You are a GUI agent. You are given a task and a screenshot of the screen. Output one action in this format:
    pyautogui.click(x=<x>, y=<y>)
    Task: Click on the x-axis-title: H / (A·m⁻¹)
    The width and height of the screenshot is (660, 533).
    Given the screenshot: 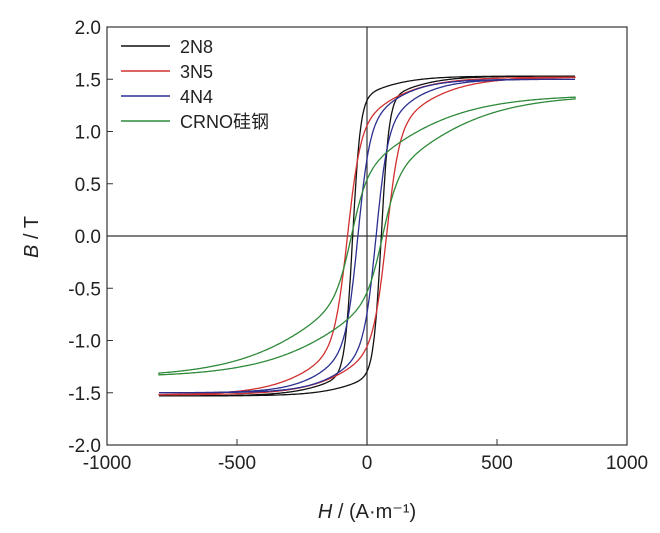 What is the action you would take?
    pyautogui.click(x=367, y=512)
    